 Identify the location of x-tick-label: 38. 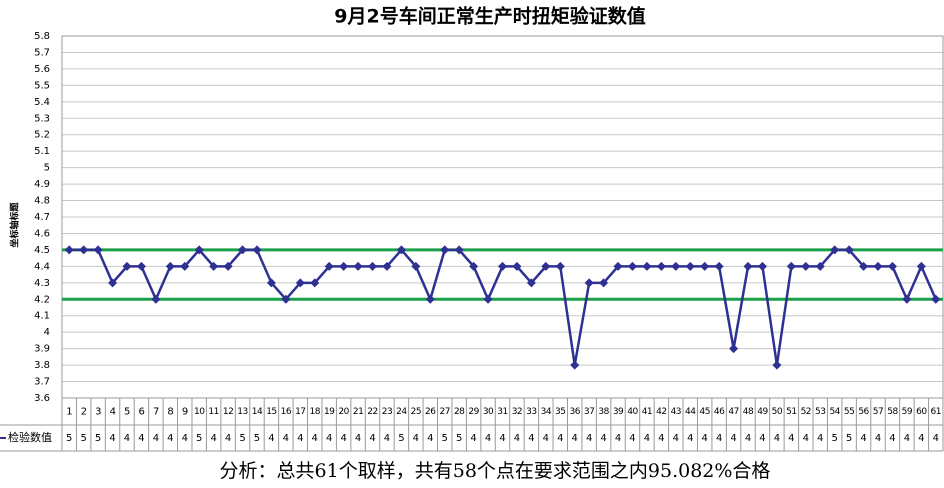
(603, 412).